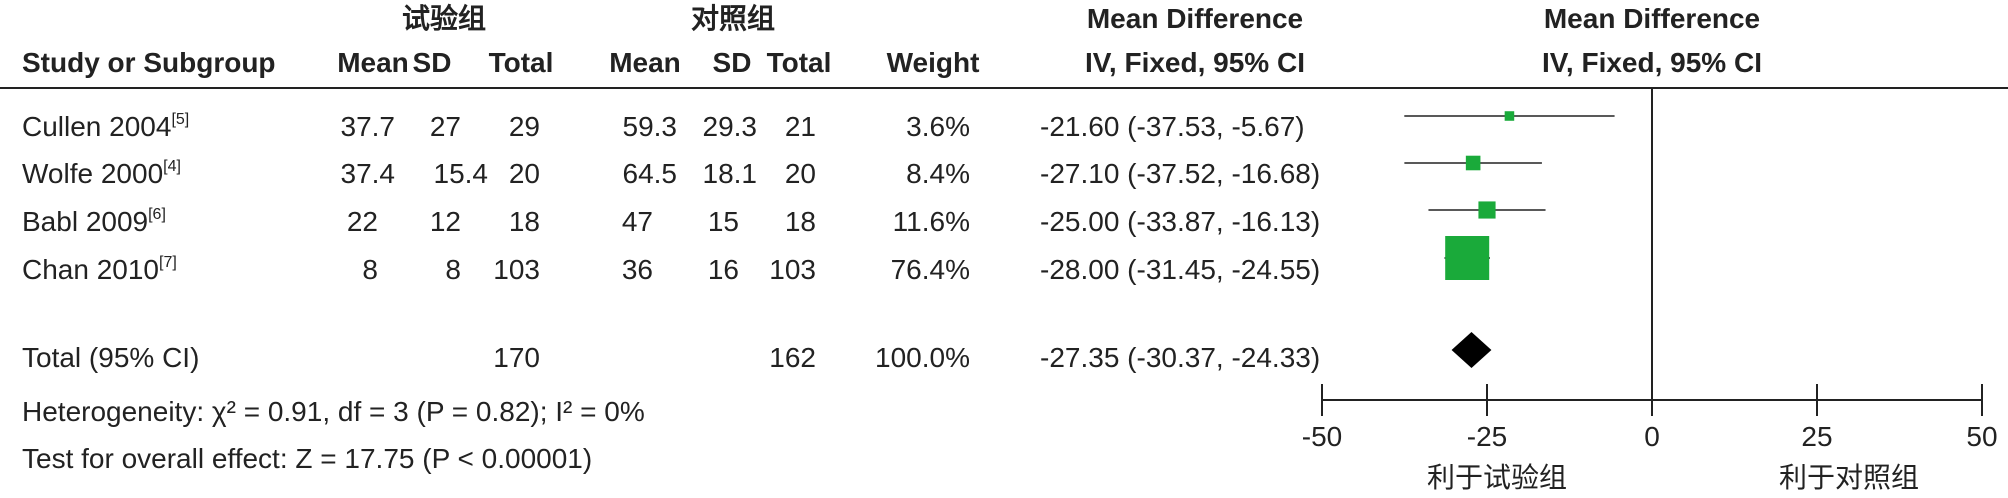 Image resolution: width=2008 pixels, height=498 pixels. I want to click on method-plot-header: IV, Fixed, 95% CI, so click(1652, 62).